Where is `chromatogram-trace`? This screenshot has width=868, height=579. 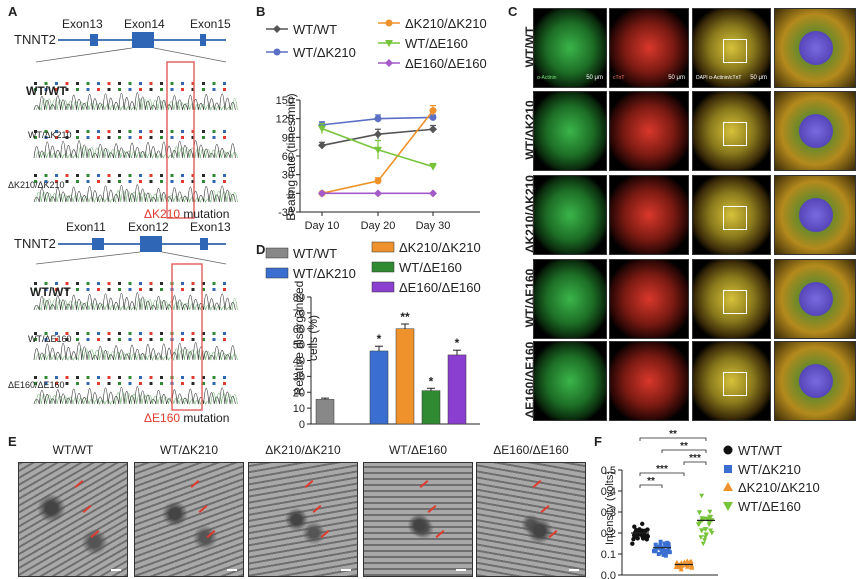 chromatogram-trace is located at coordinates (136, 399).